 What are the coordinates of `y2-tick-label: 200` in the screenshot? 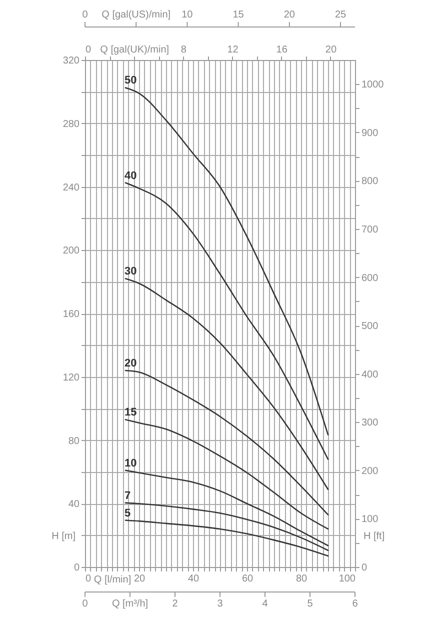 It's located at (370, 471).